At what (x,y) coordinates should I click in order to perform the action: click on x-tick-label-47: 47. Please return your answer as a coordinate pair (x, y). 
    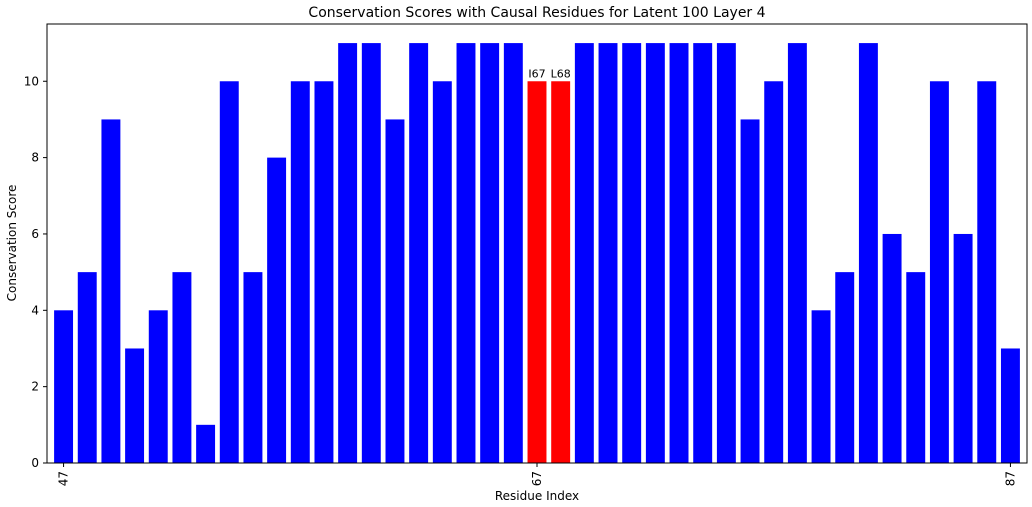
    Looking at the image, I should click on (64, 478).